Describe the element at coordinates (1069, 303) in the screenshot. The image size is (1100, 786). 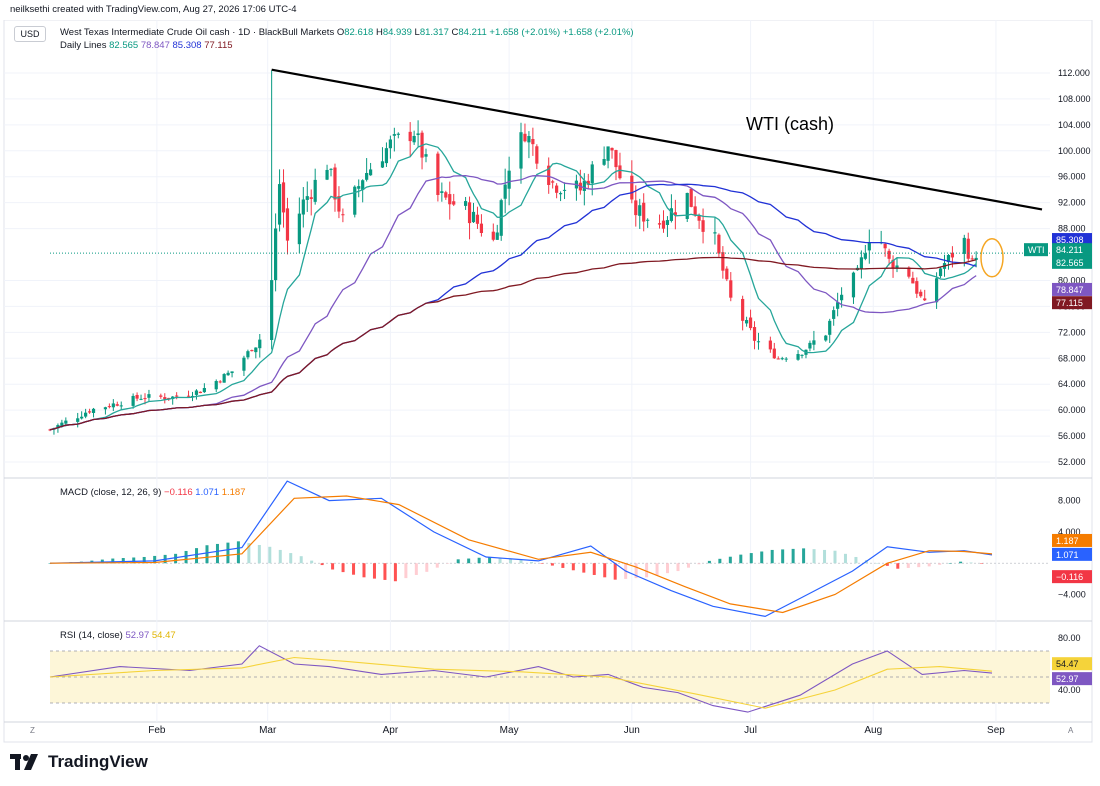
I see `price-axis-label: 77.115` at that location.